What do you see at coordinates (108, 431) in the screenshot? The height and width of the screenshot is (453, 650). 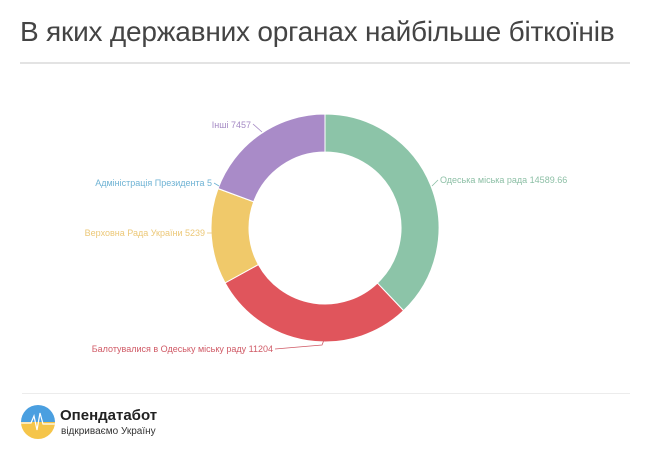 I see `brand-tagline: відкриваємо Україну` at bounding box center [108, 431].